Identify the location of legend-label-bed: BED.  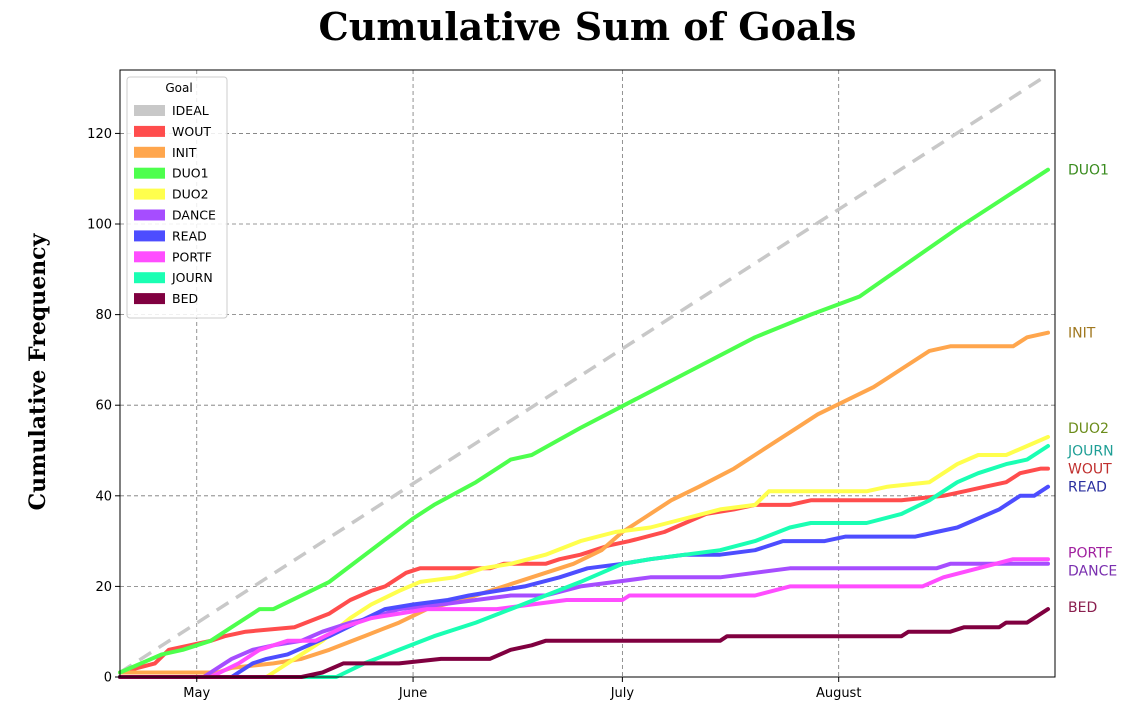
(185, 298).